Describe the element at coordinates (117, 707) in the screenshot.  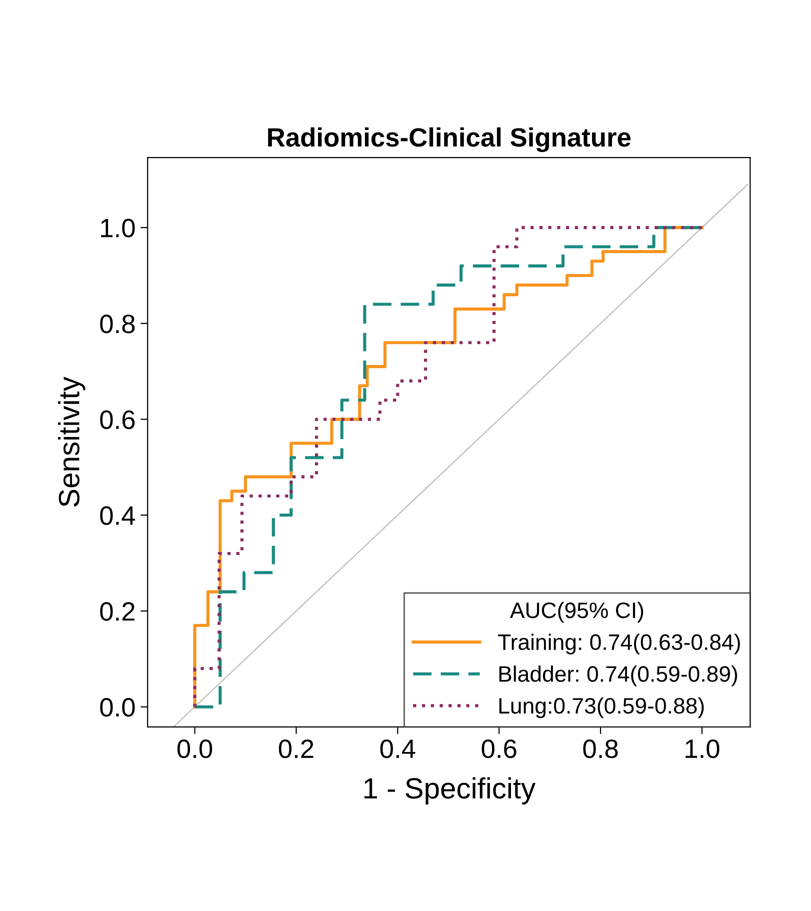
I see `y-tick-label: 0.0` at that location.